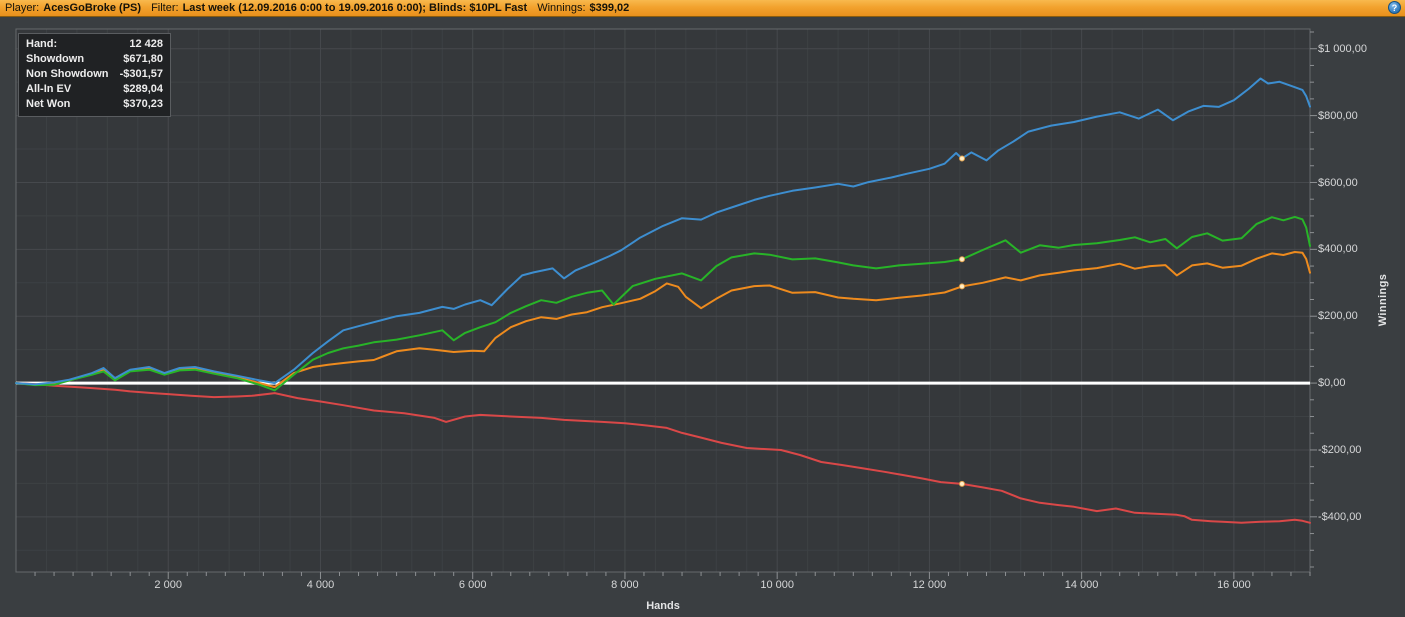 The image size is (1405, 617). Describe the element at coordinates (55, 59) in the screenshot. I see `tooltip-label: Showdown` at that location.